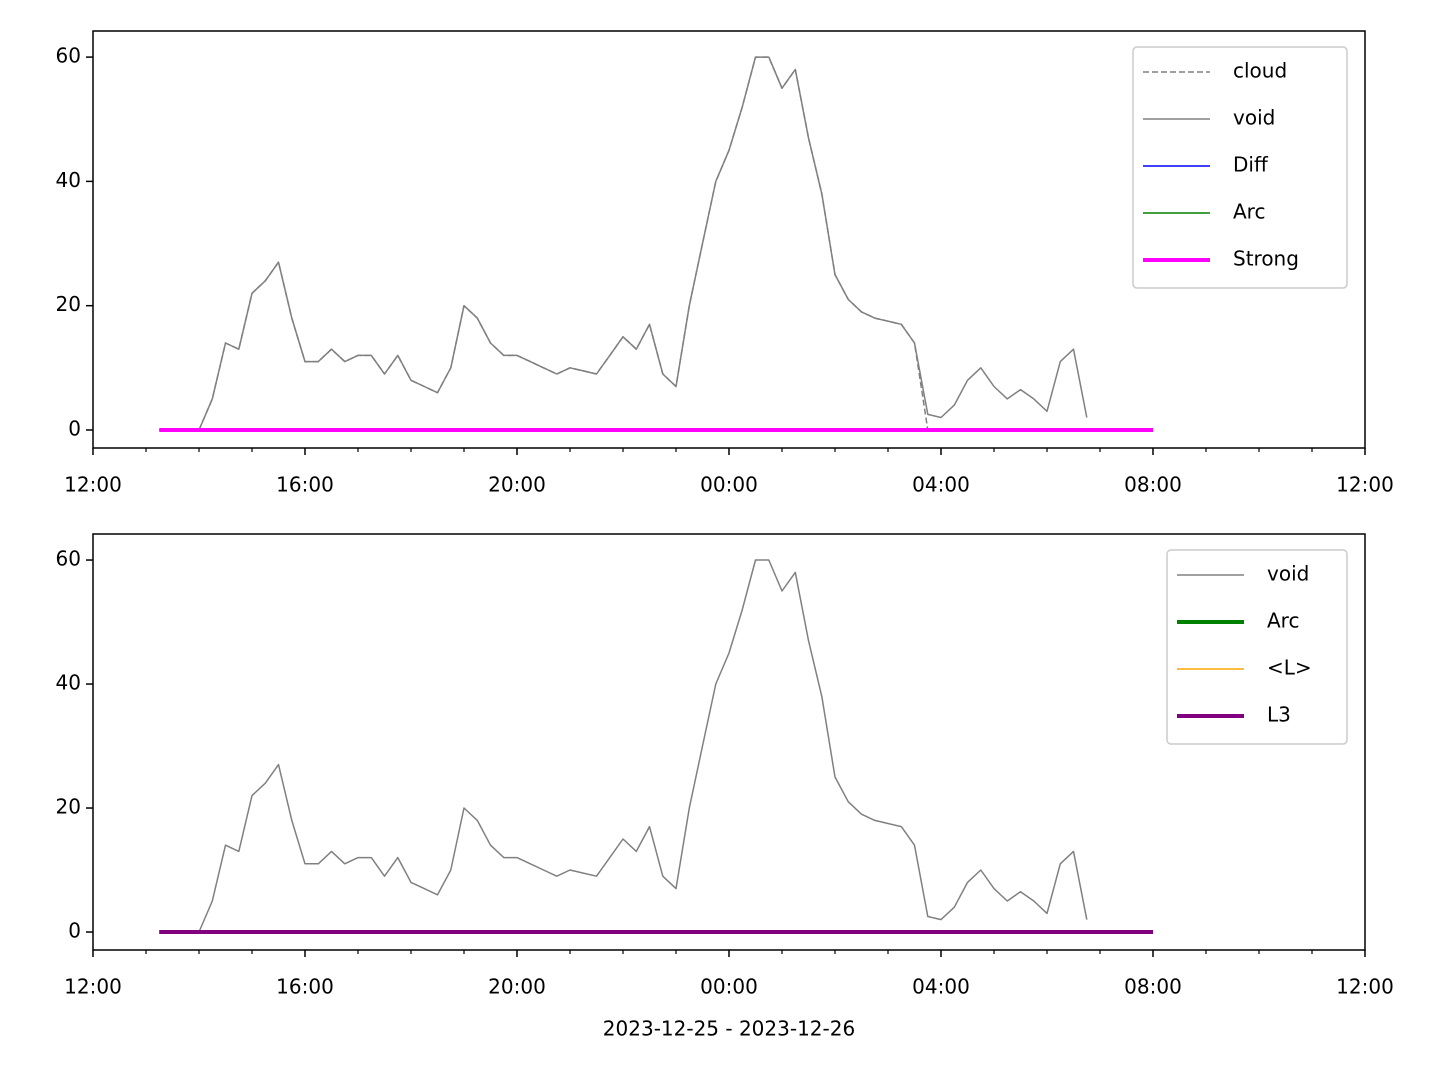  I want to click on legend: cloud void Diff Arc Strong, so click(1240, 167).